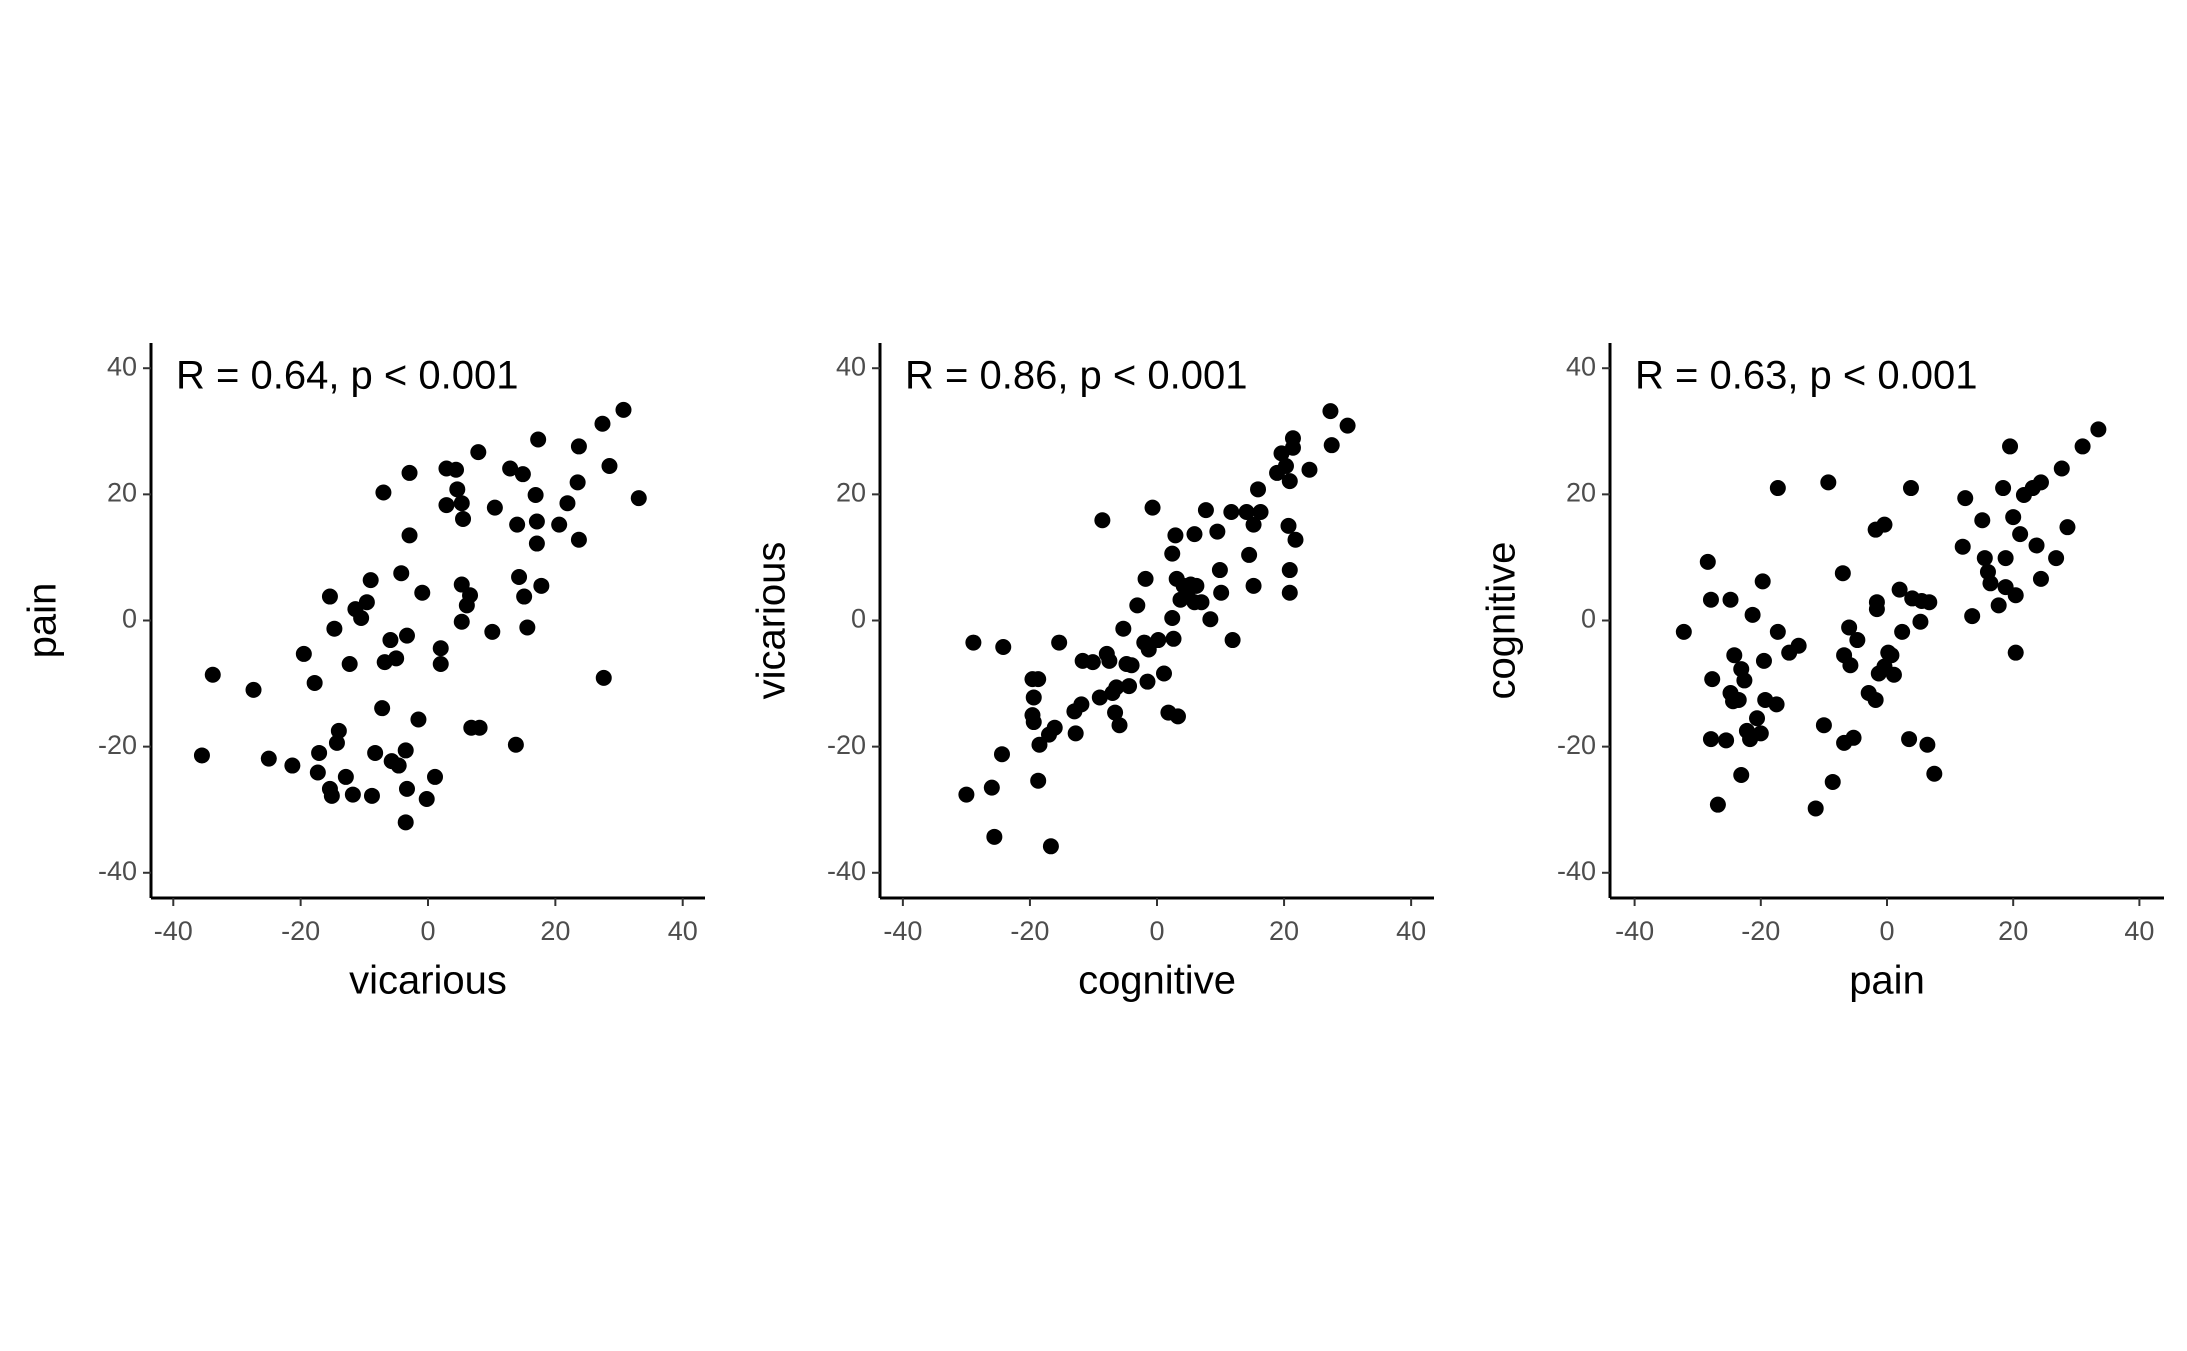  What do you see at coordinates (2013, 931) in the screenshot?
I see `x-tick-label: 20` at bounding box center [2013, 931].